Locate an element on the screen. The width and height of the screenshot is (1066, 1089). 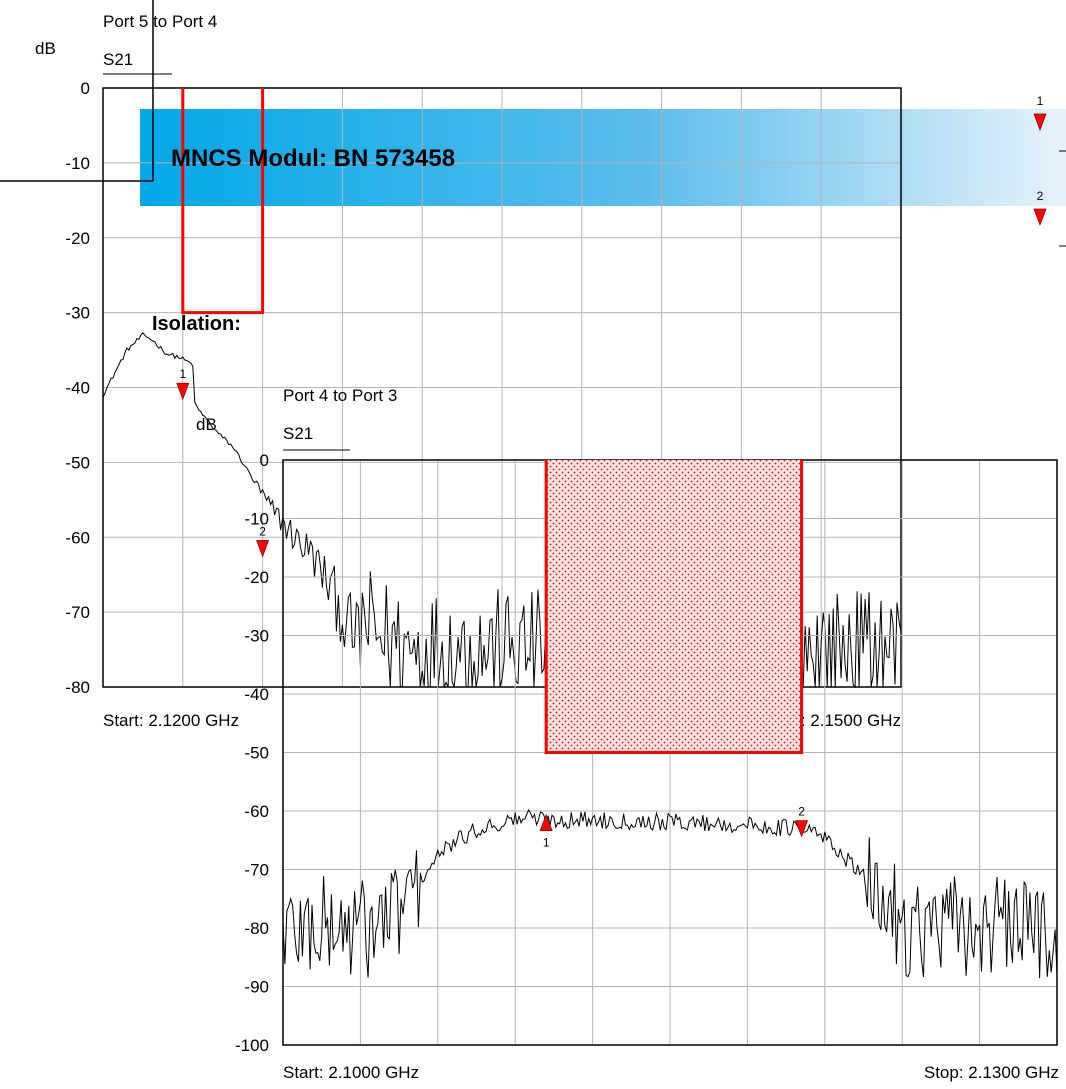
chart2-x-stop-label: Stop: 2.1300 GHz is located at coordinates (991, 1072).